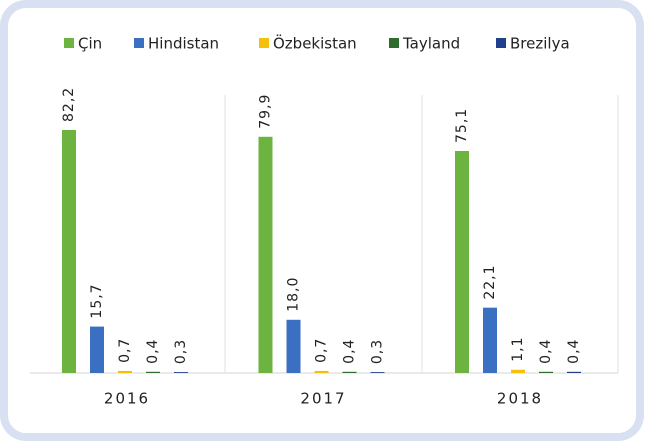 The height and width of the screenshot is (443, 646). What do you see at coordinates (323, 399) in the screenshot?
I see `x-tick-label: 2017` at bounding box center [323, 399].